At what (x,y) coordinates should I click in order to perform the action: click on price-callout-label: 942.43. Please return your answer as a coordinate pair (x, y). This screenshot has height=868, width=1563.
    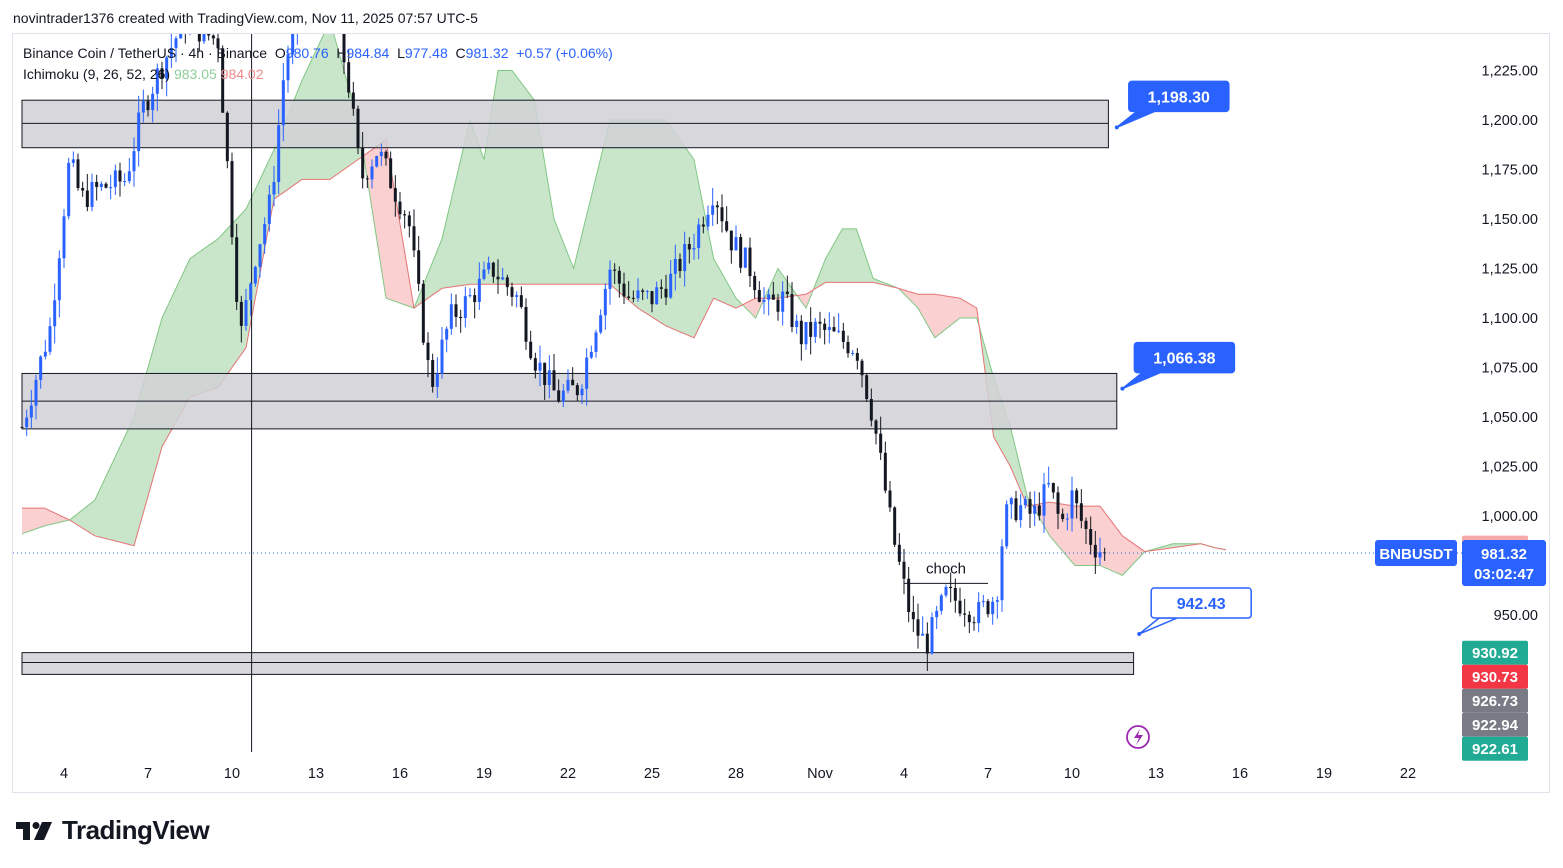
    Looking at the image, I should click on (1201, 604).